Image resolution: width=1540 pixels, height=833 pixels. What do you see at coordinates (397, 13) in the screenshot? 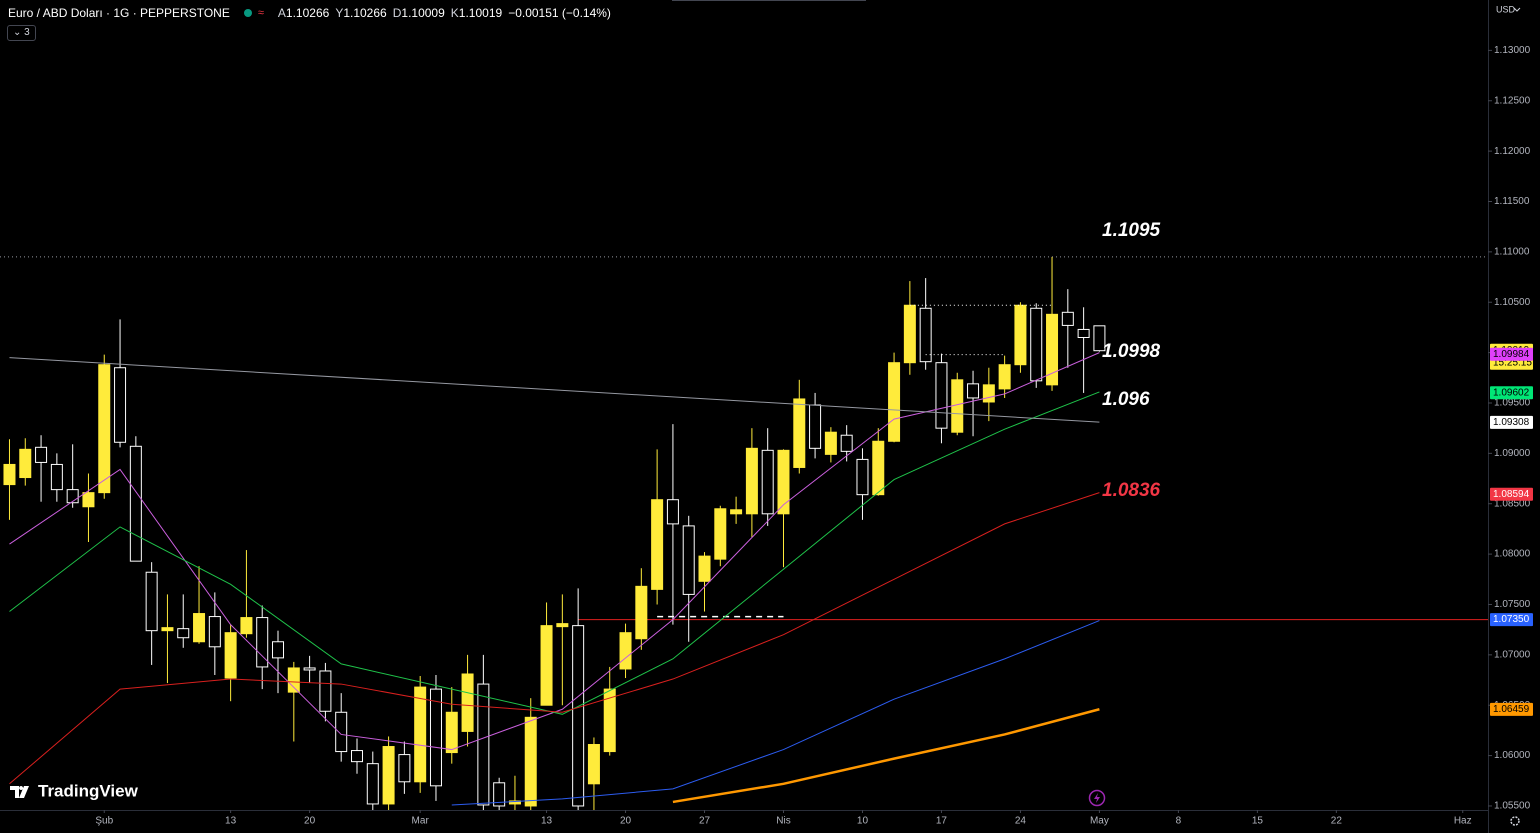
I see `ohlc-label: D` at bounding box center [397, 13].